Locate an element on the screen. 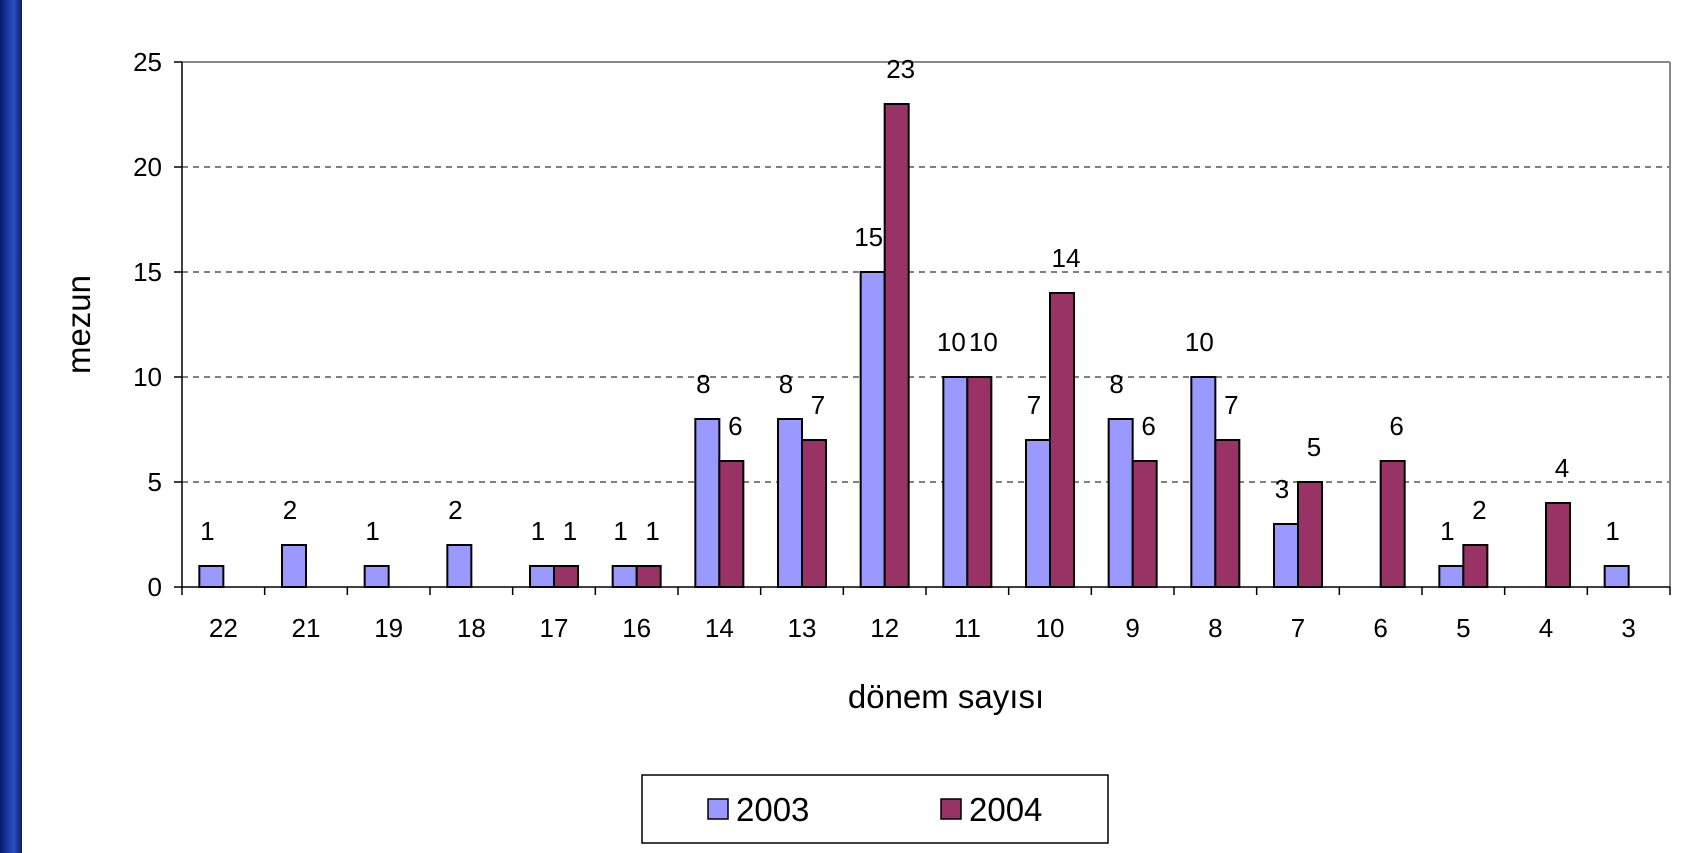  data-label-2004: 14 is located at coordinates (1066, 258).